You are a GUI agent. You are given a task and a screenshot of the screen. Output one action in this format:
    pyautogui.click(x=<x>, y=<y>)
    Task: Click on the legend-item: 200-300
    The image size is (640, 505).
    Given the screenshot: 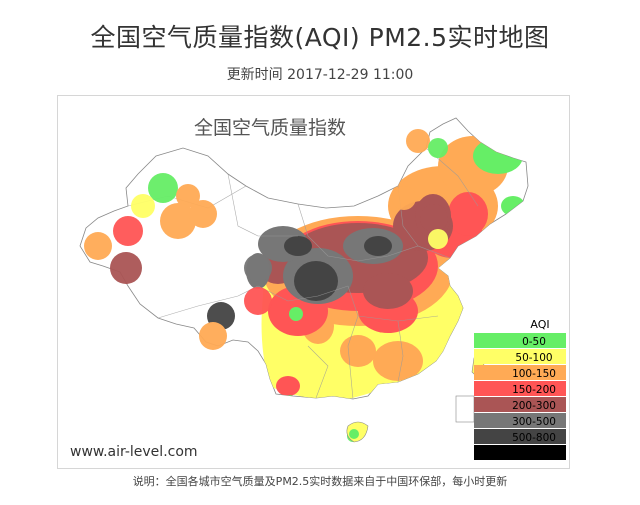 What is the action you would take?
    pyautogui.click(x=520, y=404)
    